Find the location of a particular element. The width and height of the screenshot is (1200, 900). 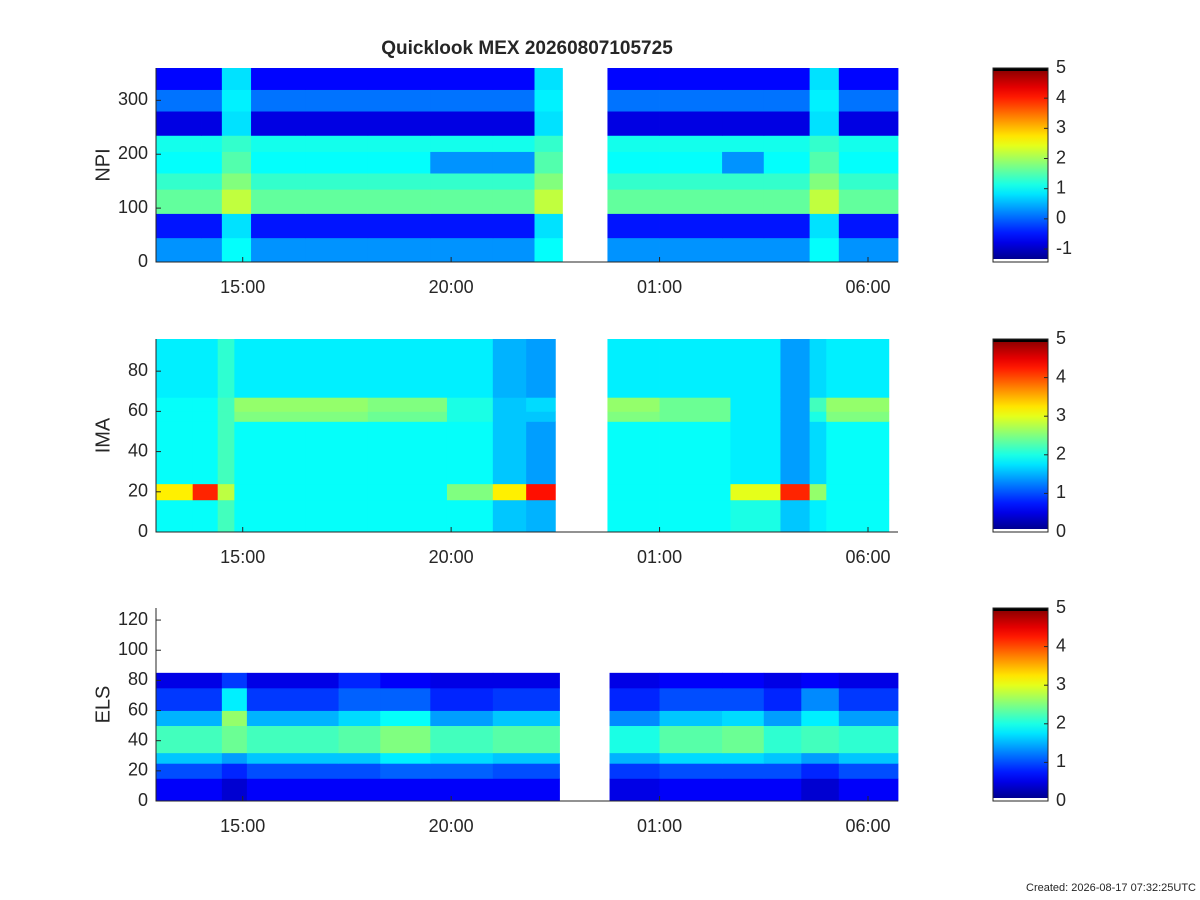

colorbar-tick-label: 4 is located at coordinates (1061, 376).